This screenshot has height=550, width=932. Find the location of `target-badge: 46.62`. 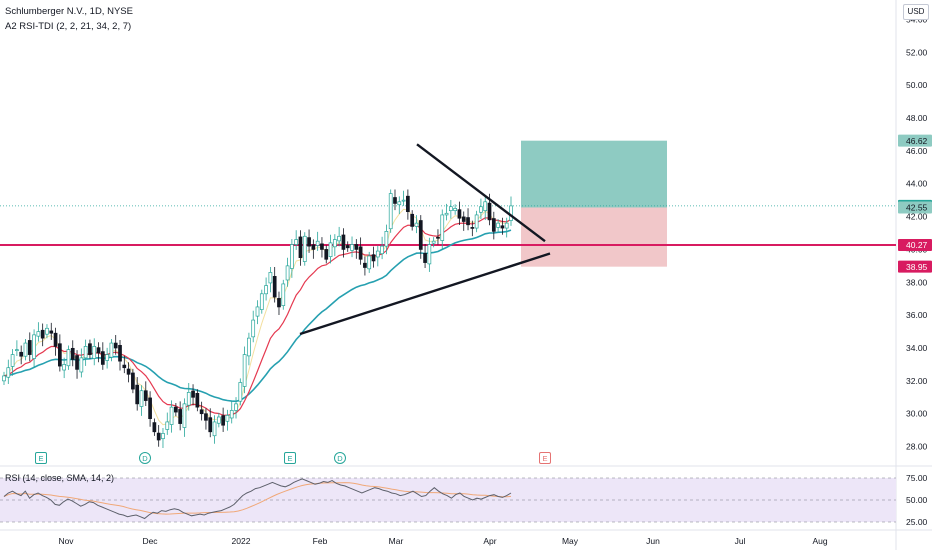

target-badge: 46.62 is located at coordinates (917, 141).